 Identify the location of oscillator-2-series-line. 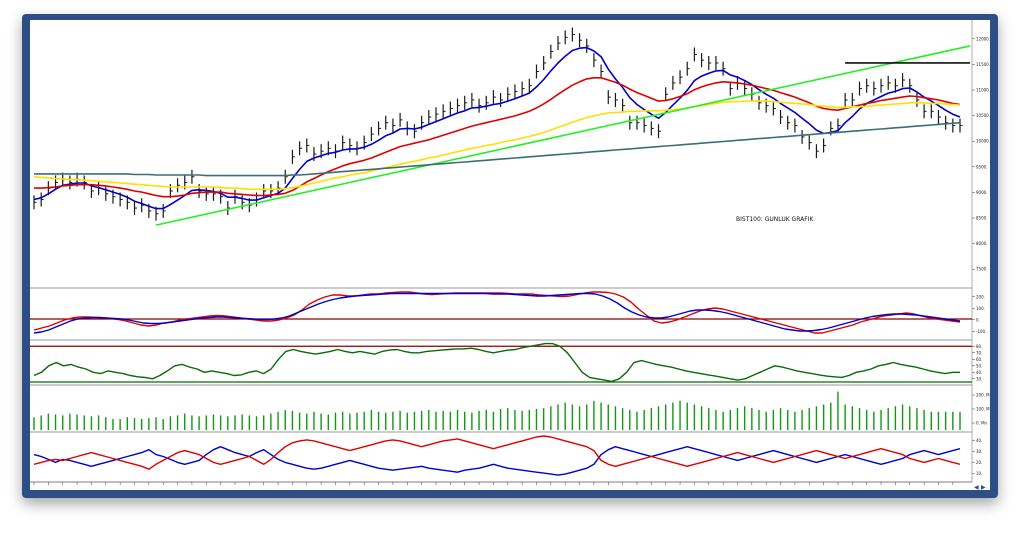
(496, 362).